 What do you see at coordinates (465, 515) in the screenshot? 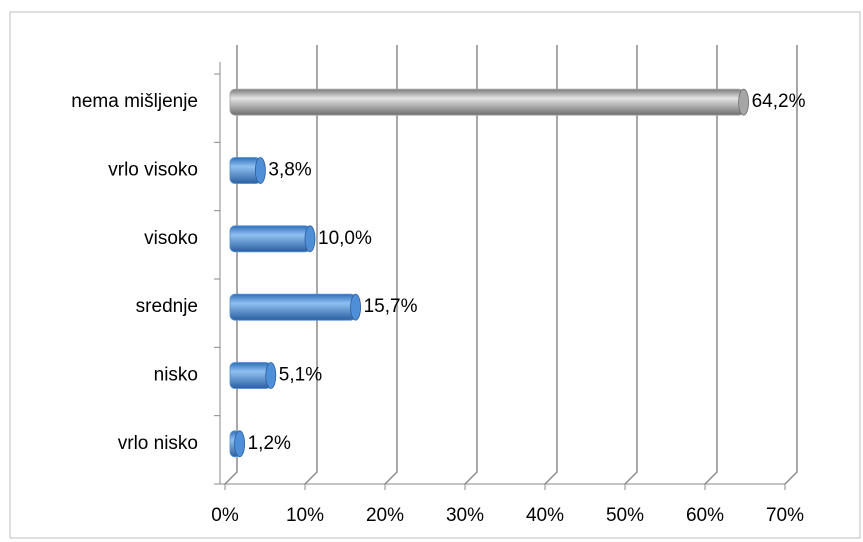
I see `x-tick-label: 30%` at bounding box center [465, 515].